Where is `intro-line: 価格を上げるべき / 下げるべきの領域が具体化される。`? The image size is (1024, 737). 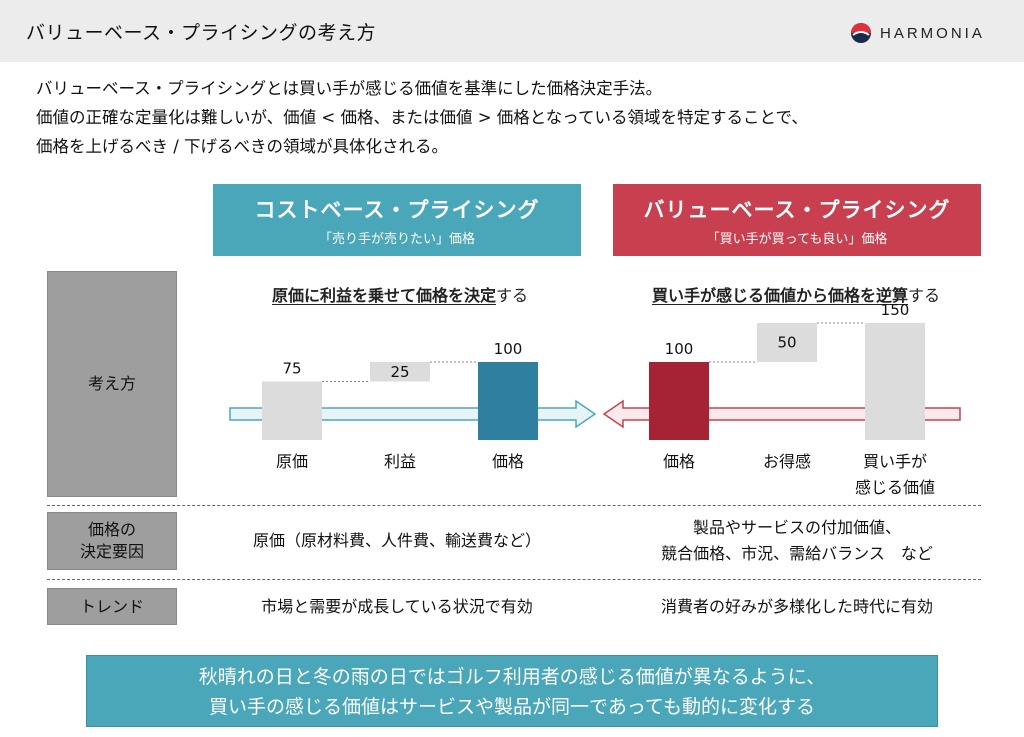 intro-line: 価格を上げるべき / 下げるべきの領域が具体化される。 is located at coordinates (242, 146).